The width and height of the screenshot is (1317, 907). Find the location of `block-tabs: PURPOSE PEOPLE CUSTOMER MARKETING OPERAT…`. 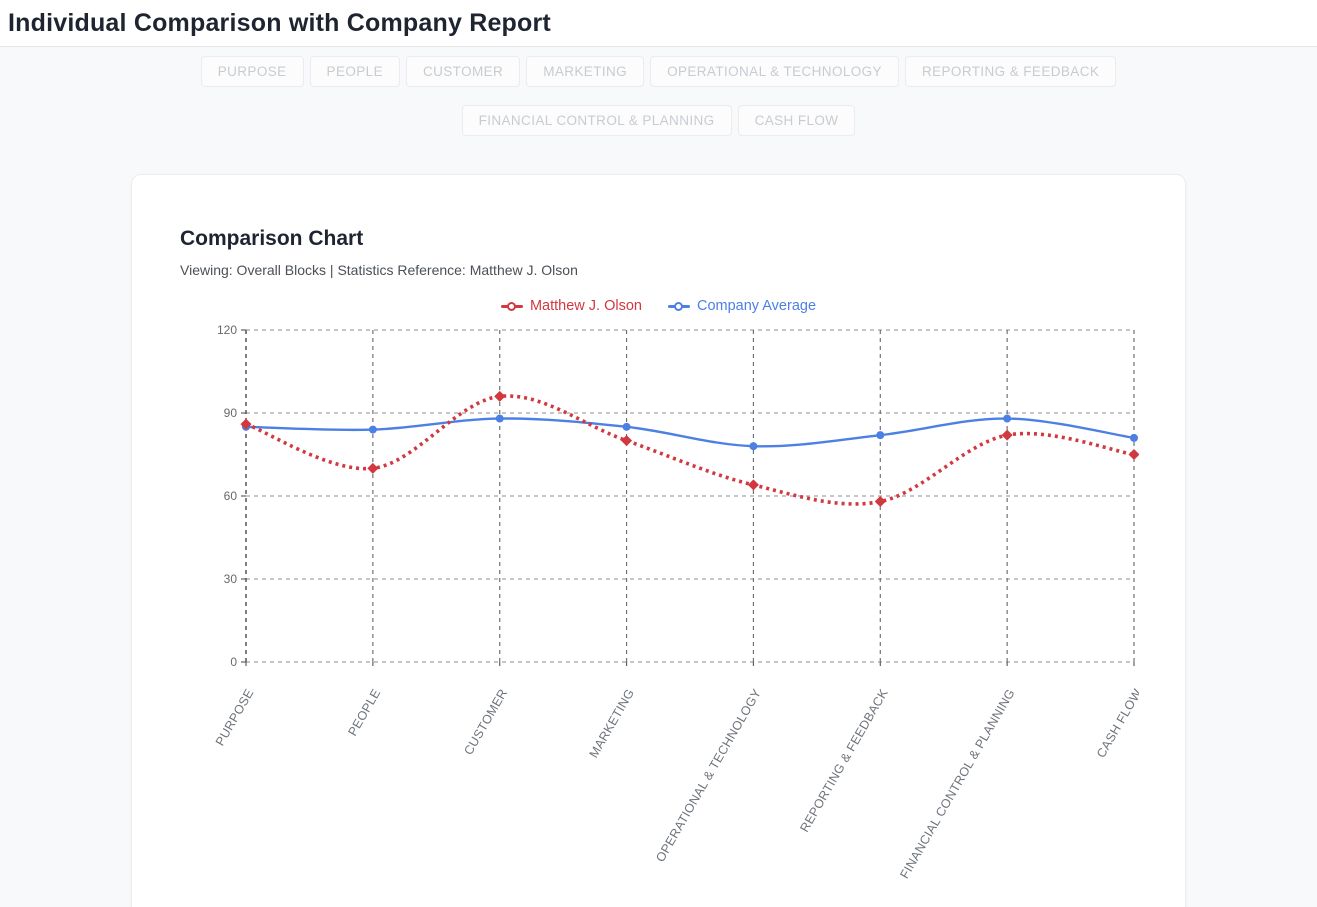

block-tabs: PURPOSE PEOPLE CUSTOMER MARKETING OPERAT… is located at coordinates (658, 96).